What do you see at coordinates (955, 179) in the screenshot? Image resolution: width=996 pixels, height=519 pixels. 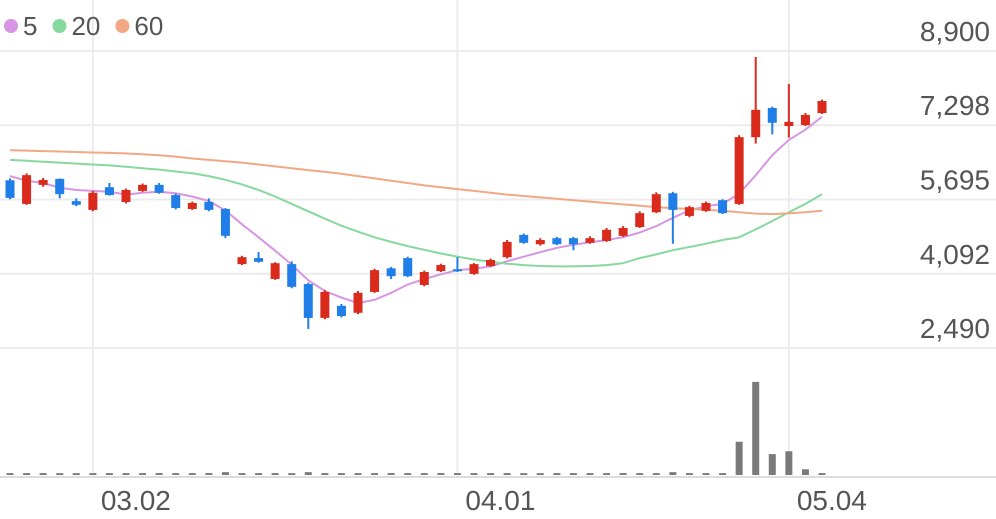 I see `y-tick-label: 5,695` at bounding box center [955, 179].